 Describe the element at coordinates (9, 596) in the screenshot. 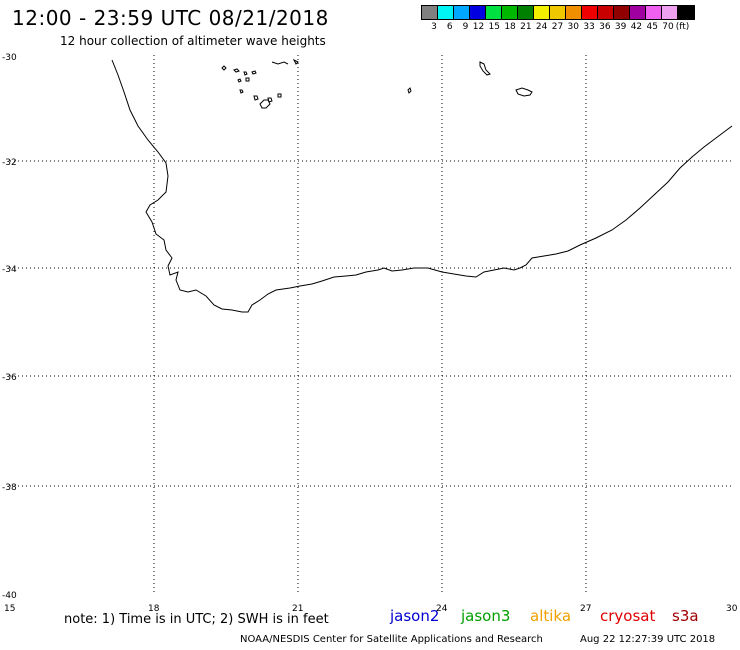

I see `lat-label: -40` at that location.